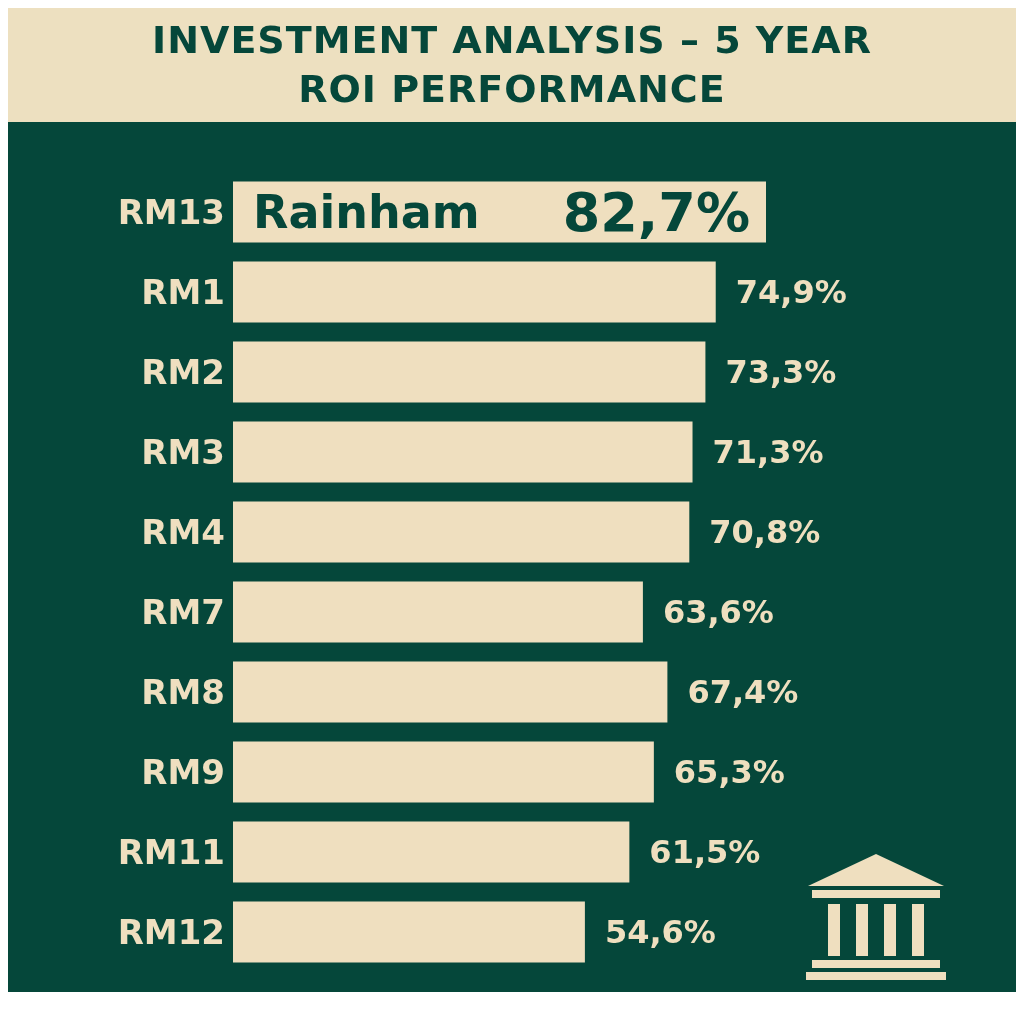  I want to click on y-tick-label: RM2, so click(183, 372).